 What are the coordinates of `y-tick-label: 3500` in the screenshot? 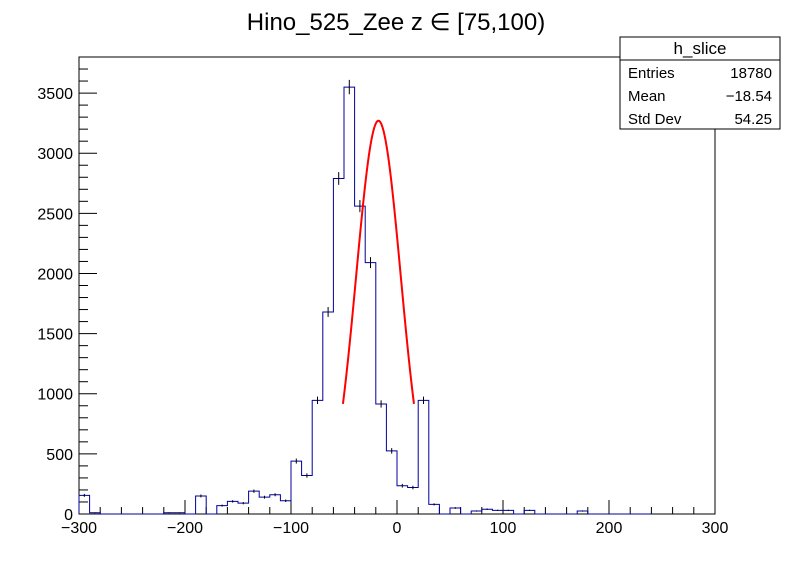 It's located at (55, 94).